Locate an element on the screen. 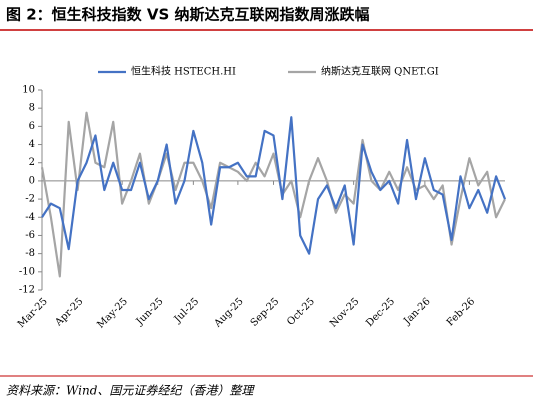 The height and width of the screenshot is (404, 533). y-tick-label: -4 is located at coordinates (30, 217).